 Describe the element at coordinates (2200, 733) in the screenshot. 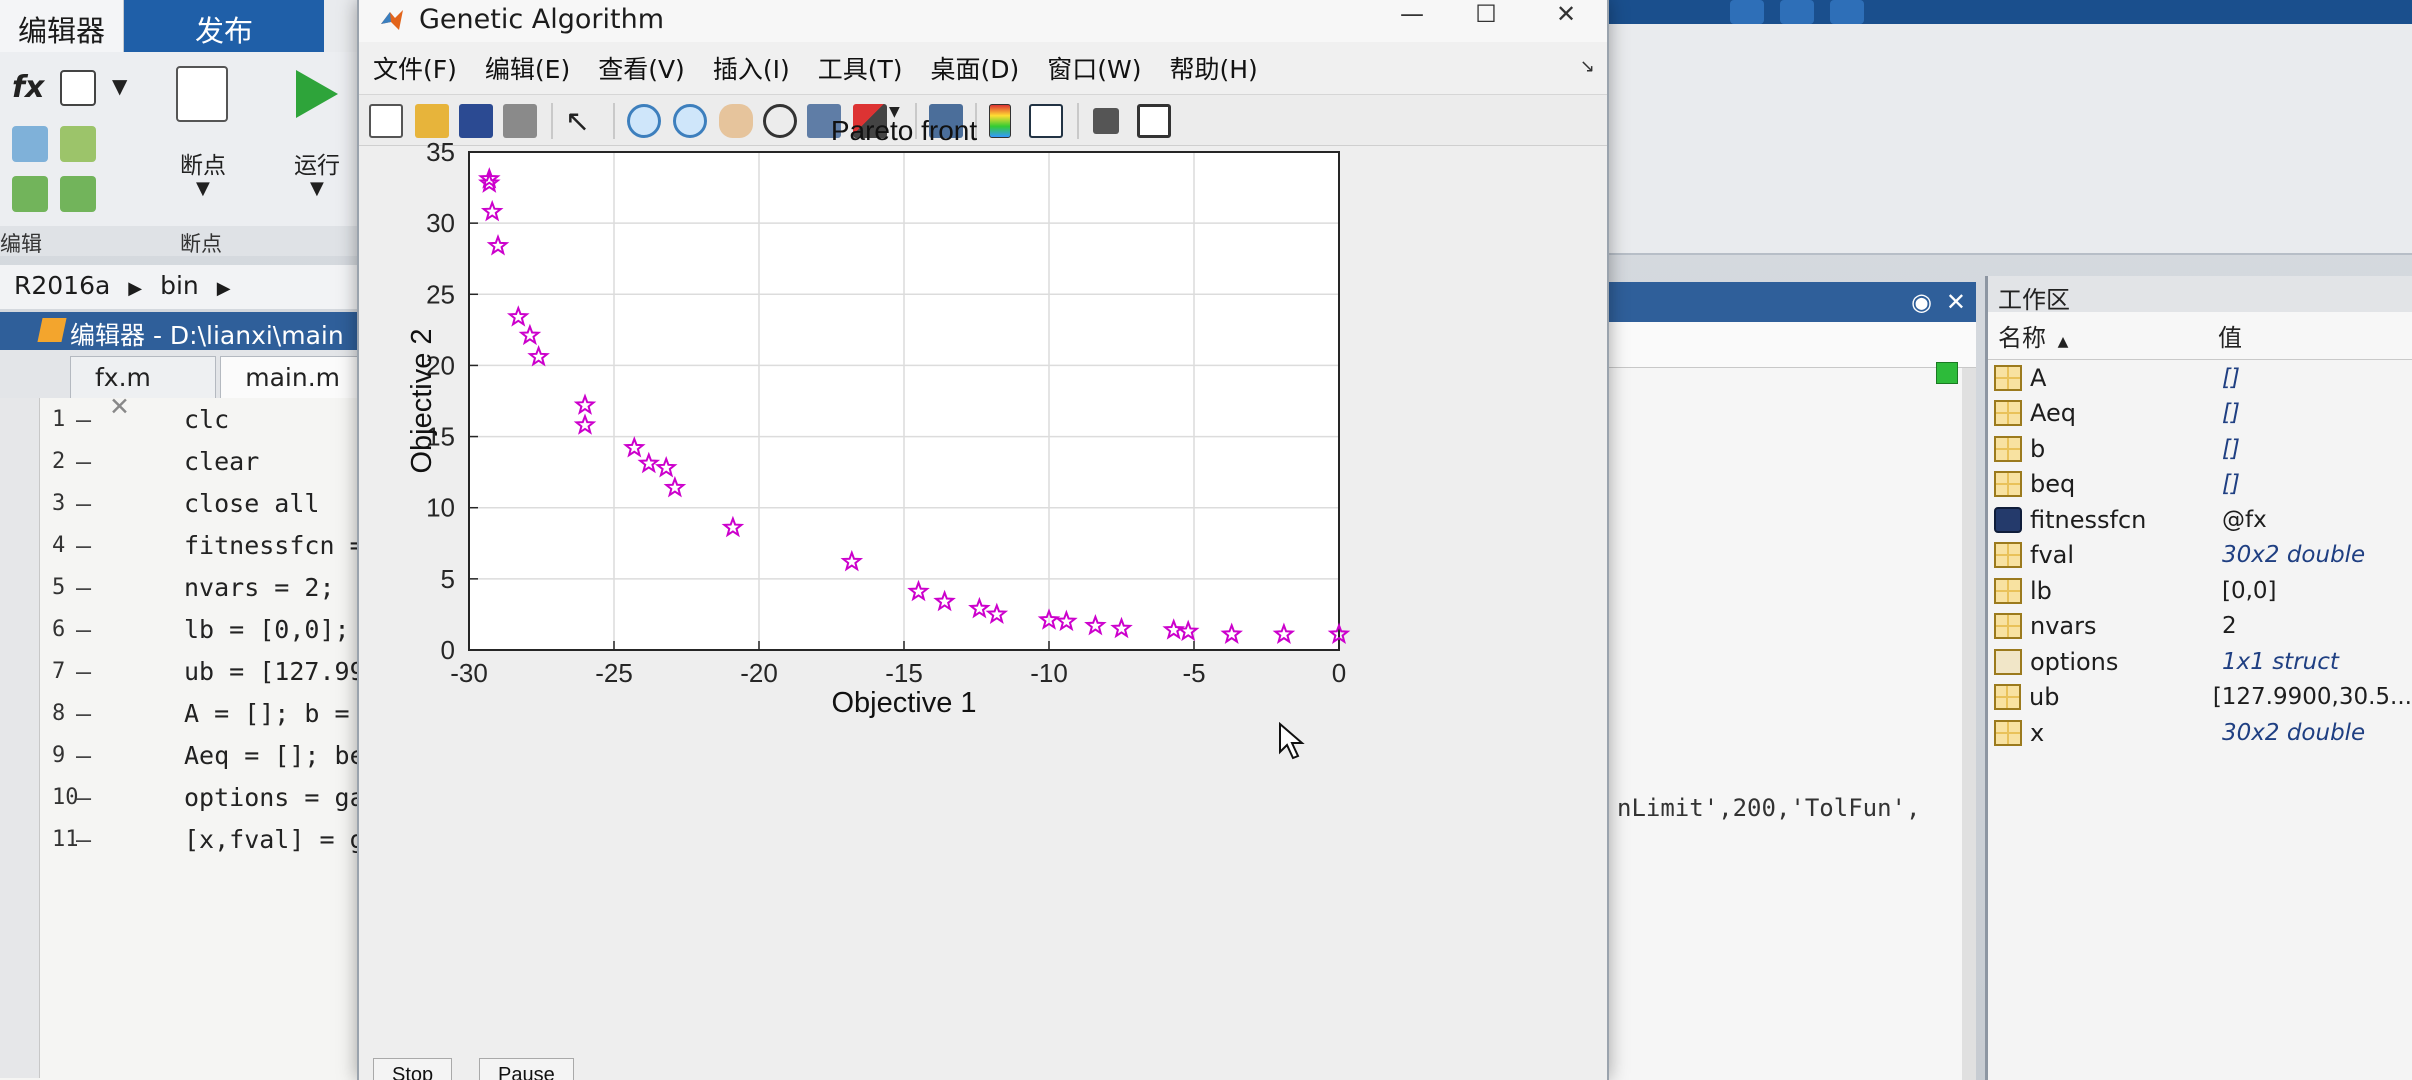

I see `workspace-row: x 30x2 double` at that location.